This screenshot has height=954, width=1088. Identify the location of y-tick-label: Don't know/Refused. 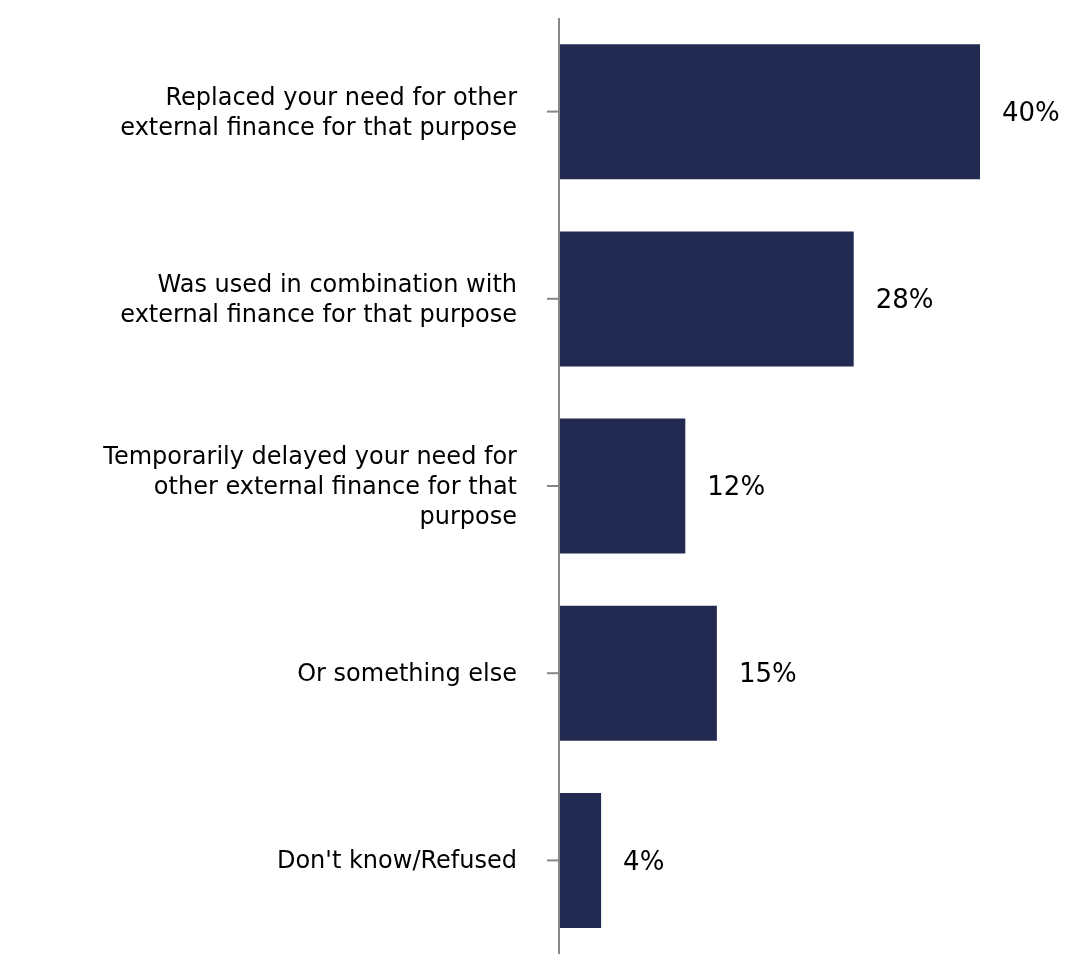
(396, 860).